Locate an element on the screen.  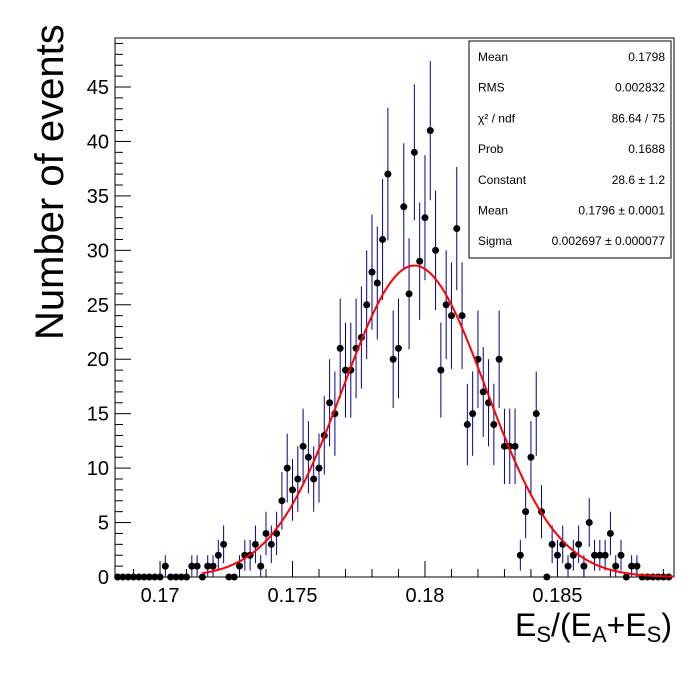
x-label-text: +E is located at coordinates (627, 625).